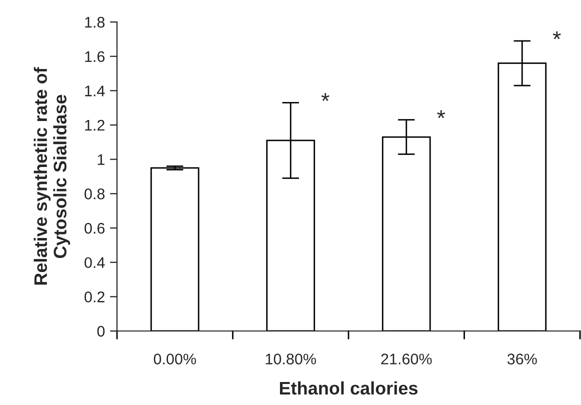  I want to click on y-tick-label: 1.4, so click(95, 91).